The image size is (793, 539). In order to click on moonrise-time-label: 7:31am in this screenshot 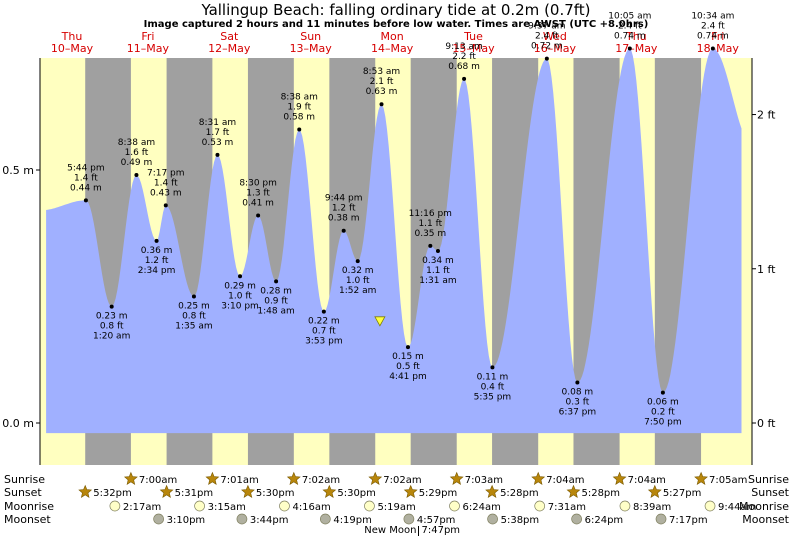, I will do `click(567, 507)`.